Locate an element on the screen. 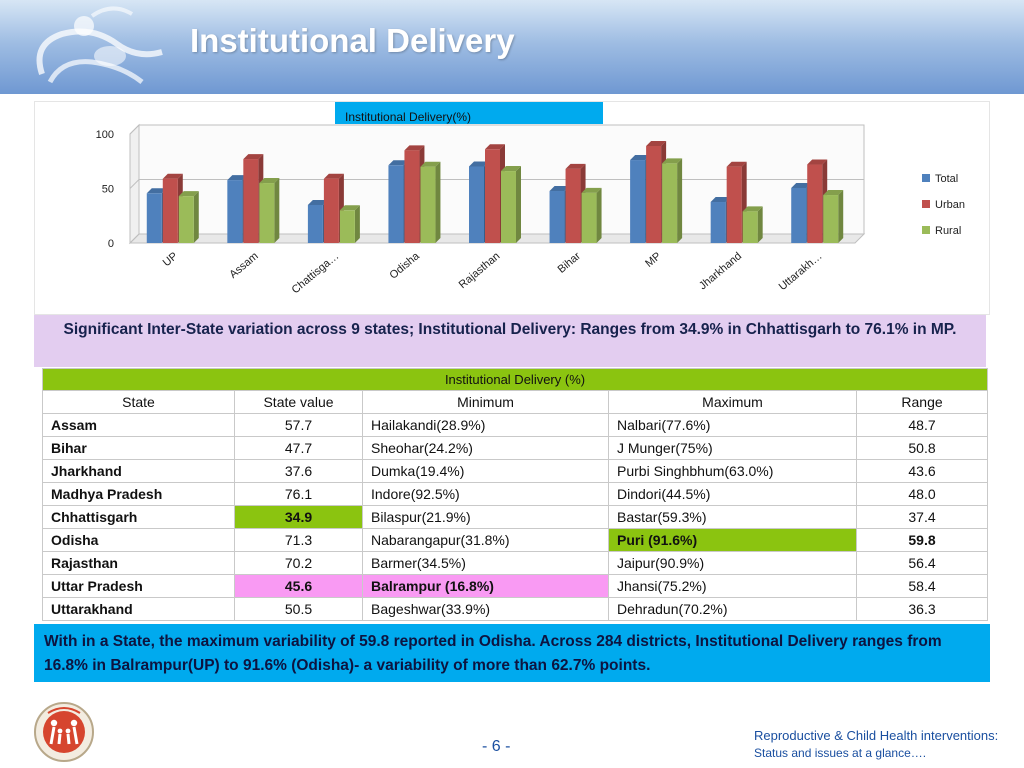 The width and height of the screenshot is (1024, 768). category-label: Bihar is located at coordinates (570, 263).